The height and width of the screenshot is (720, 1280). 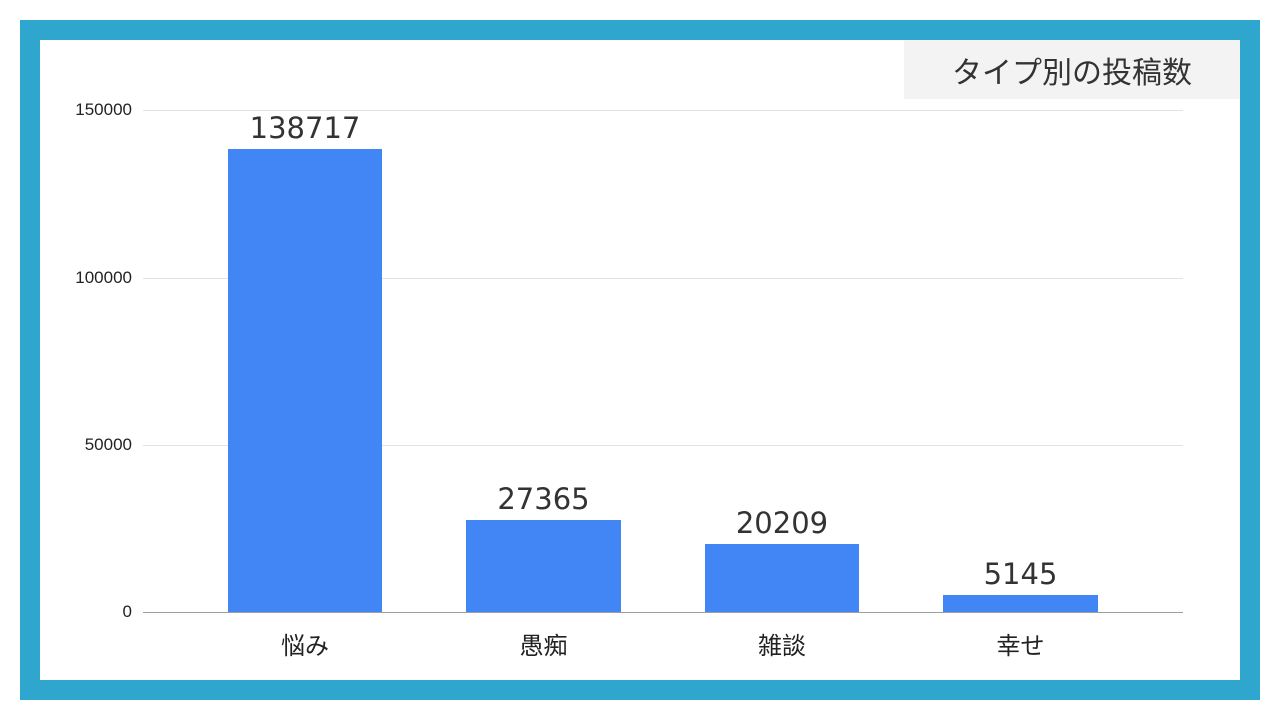 I want to click on bar-shiawase, so click(x=1020, y=603).